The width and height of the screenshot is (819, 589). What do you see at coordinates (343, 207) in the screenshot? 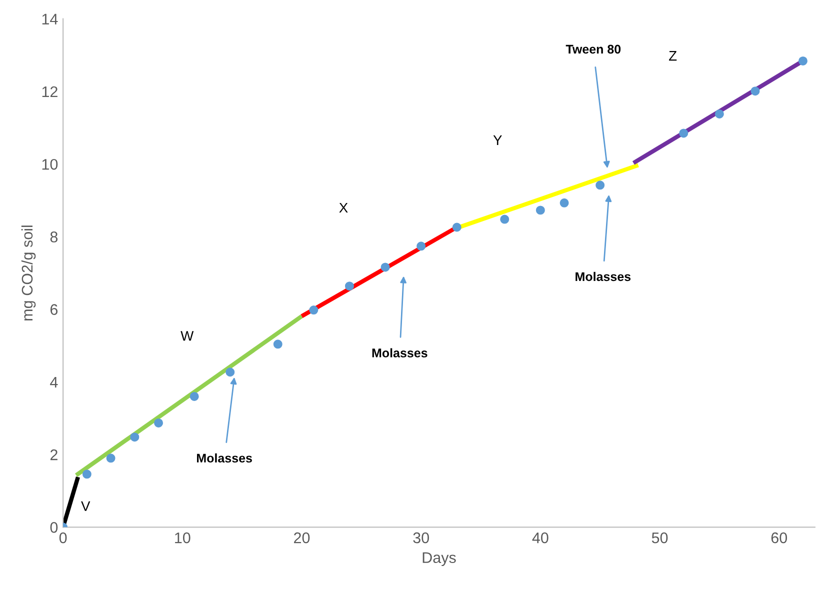
I see `annotation: X` at bounding box center [343, 207].